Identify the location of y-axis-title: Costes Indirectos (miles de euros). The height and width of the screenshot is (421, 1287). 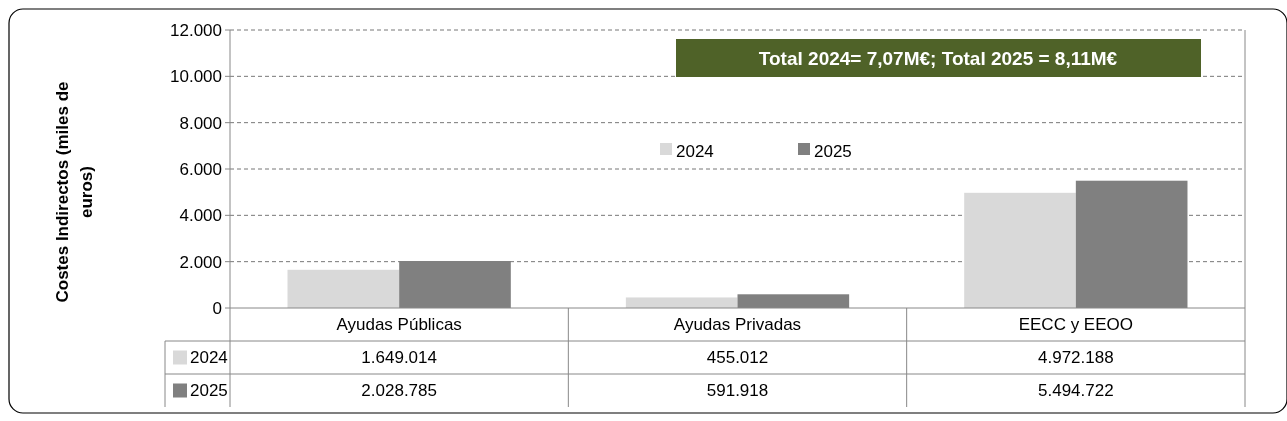
(74, 192).